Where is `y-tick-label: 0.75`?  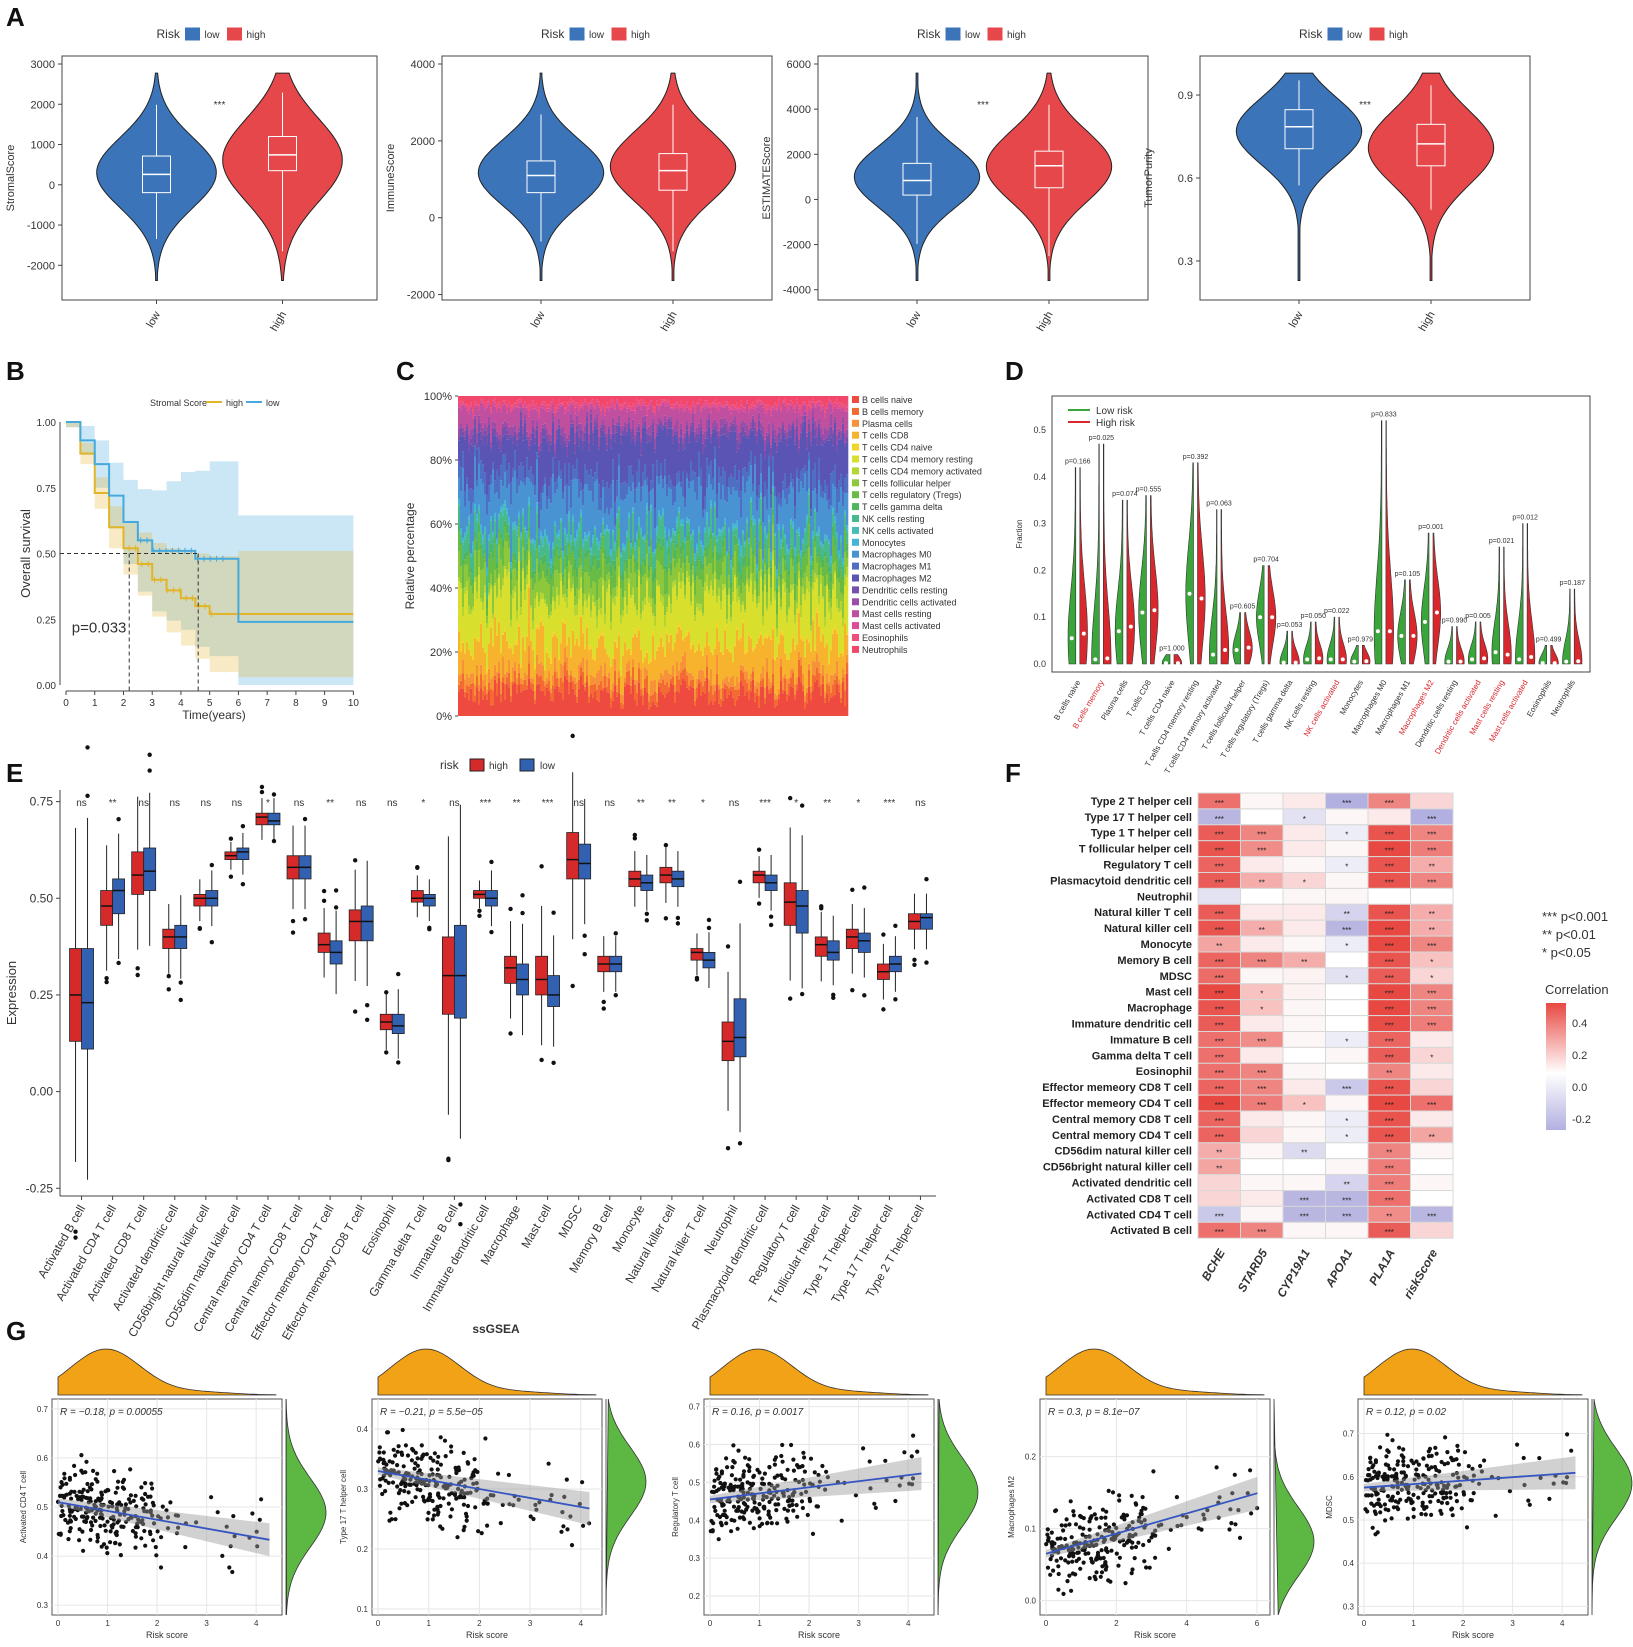
y-tick-label: 0.75 is located at coordinates (42, 802).